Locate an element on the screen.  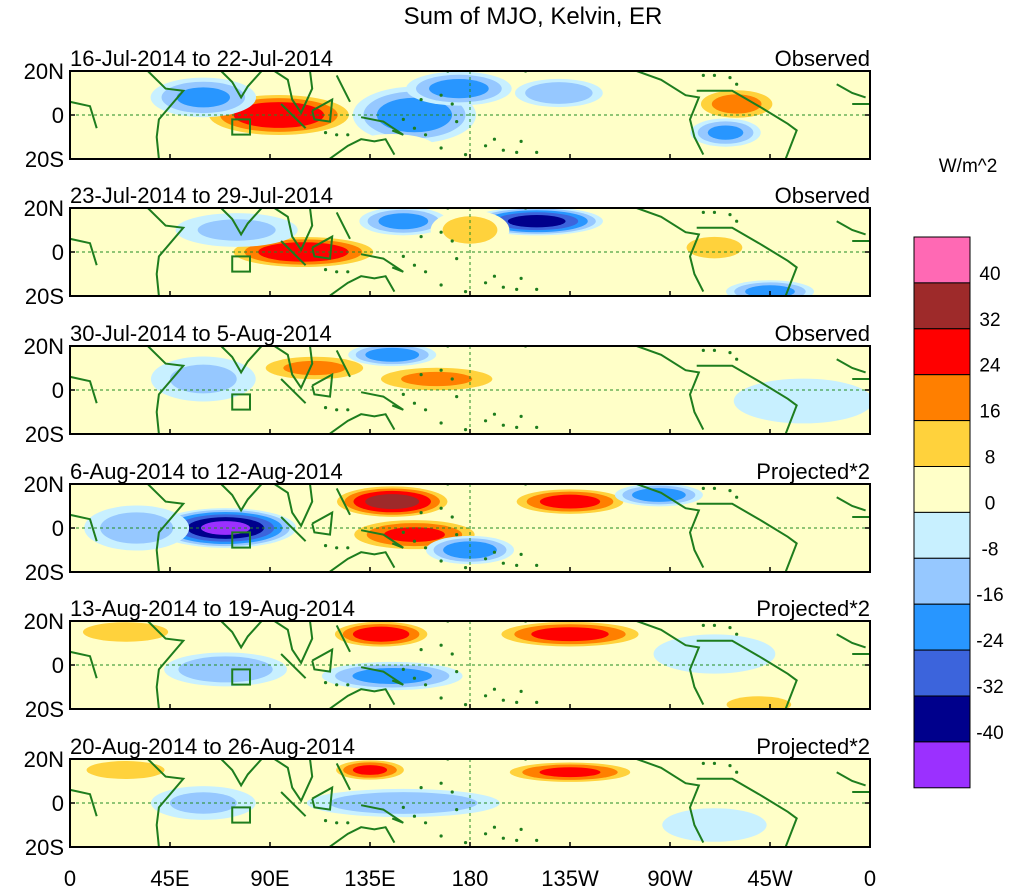
colorbar-level-label: 40 is located at coordinates (989, 274).